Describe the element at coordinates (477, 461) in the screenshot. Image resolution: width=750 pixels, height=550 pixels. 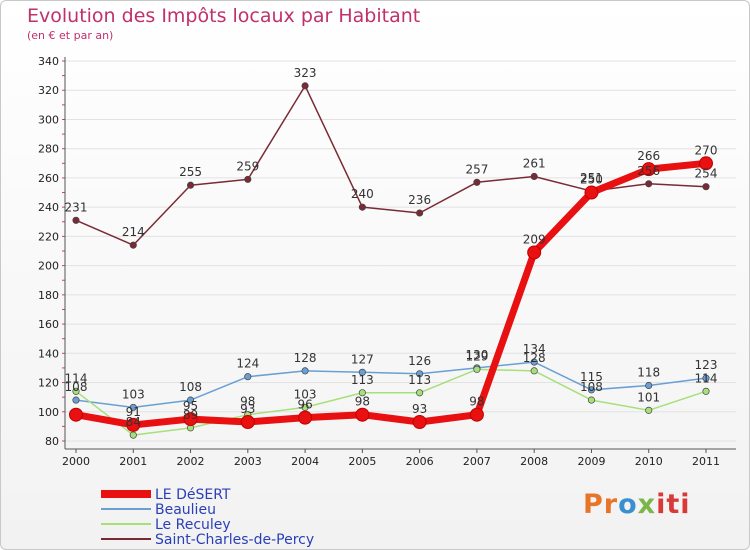
I see `x-tick-label: 2007` at that location.